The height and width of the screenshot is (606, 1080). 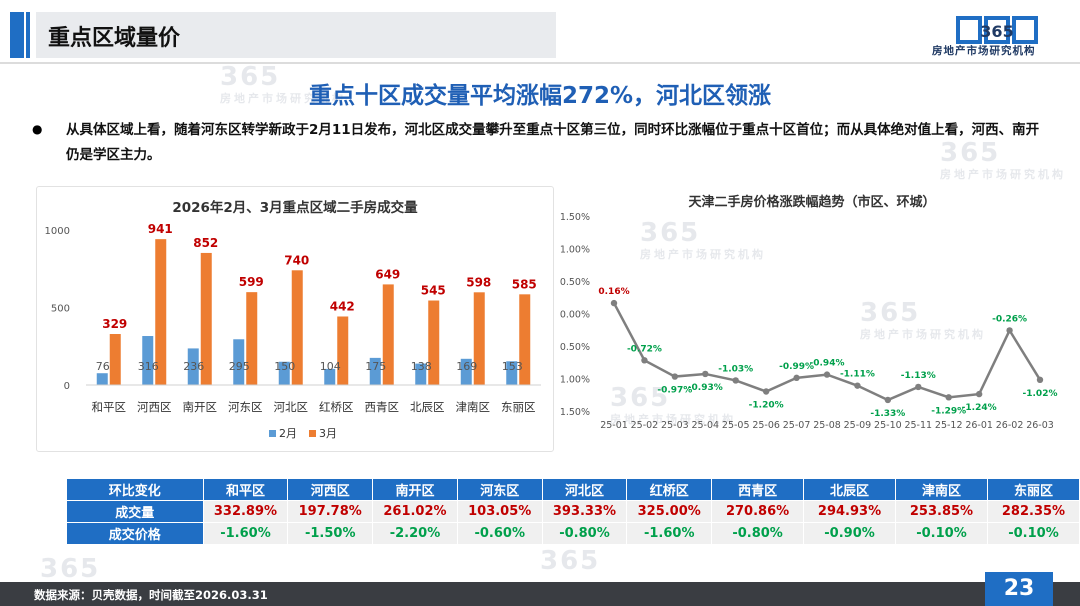 What do you see at coordinates (245, 489) in the screenshot?
I see `column-header: 和平区` at bounding box center [245, 489].